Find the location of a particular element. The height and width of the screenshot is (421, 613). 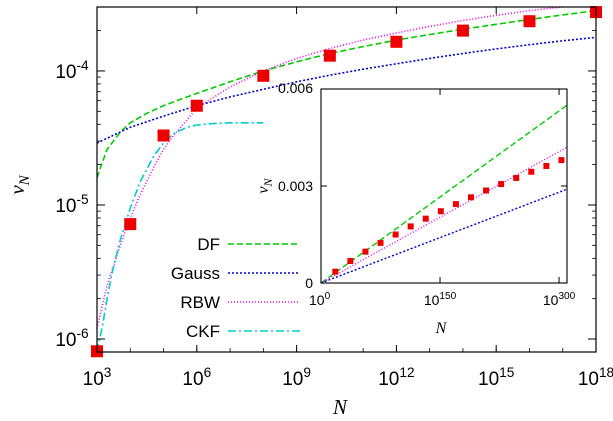

inset-series-line-rbw is located at coordinates (444, 215).